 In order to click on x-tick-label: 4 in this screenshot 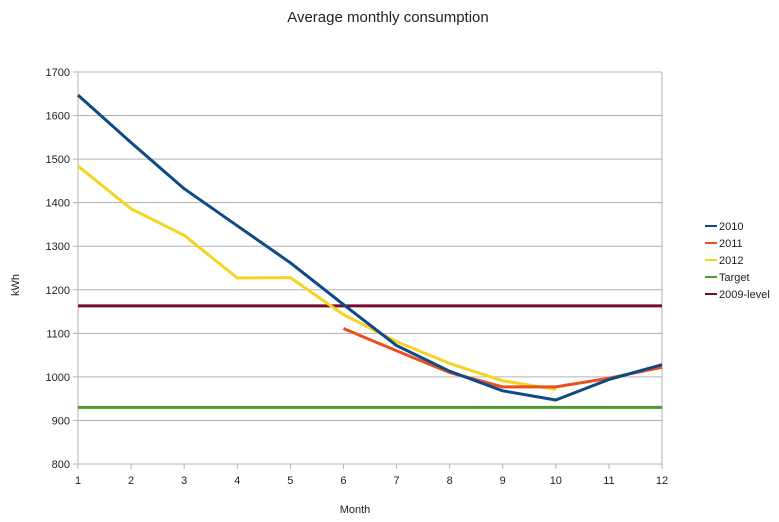, I will do `click(237, 481)`.